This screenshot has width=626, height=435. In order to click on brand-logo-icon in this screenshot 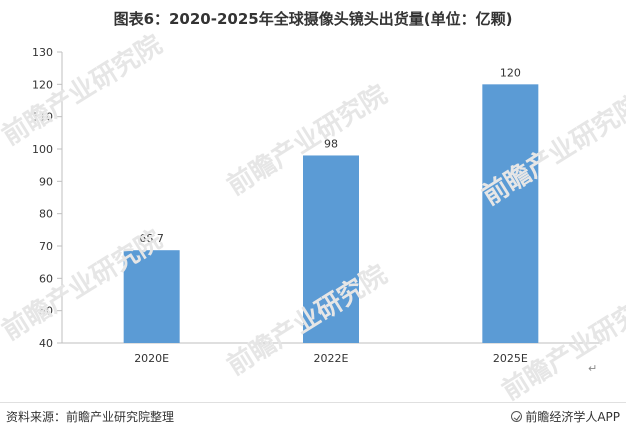, I will do `click(517, 416)`.